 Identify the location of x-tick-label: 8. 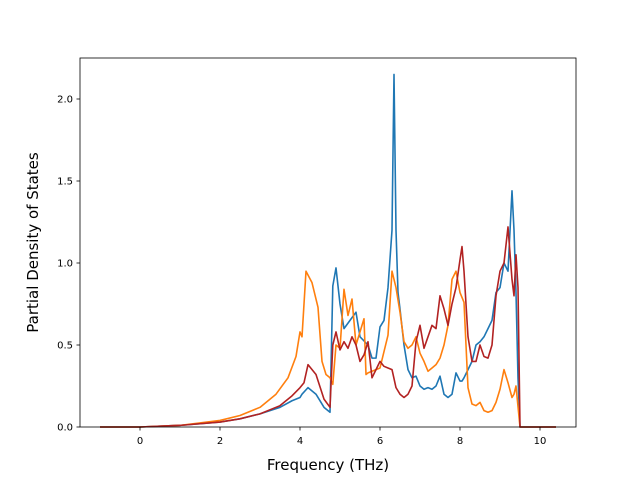
(460, 441).